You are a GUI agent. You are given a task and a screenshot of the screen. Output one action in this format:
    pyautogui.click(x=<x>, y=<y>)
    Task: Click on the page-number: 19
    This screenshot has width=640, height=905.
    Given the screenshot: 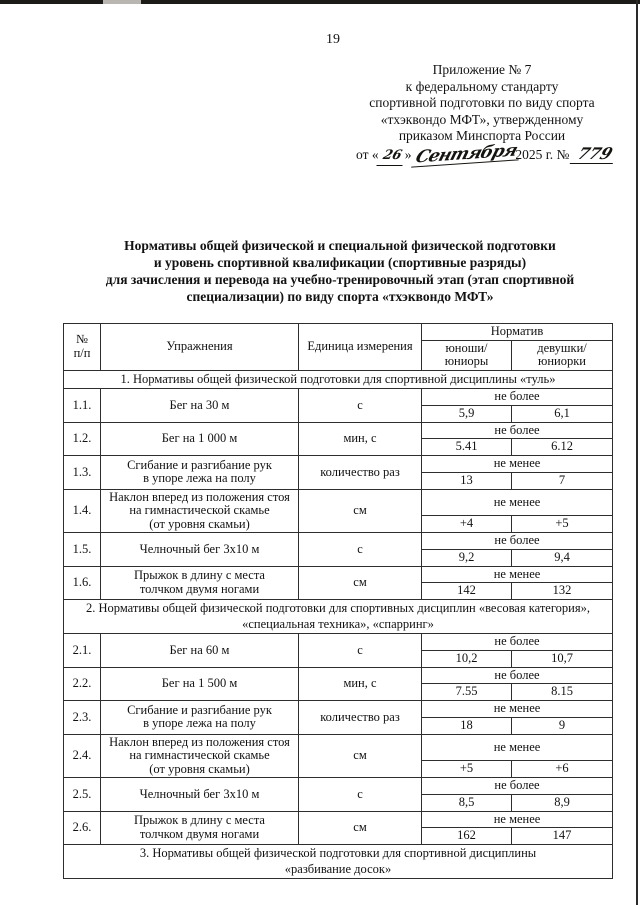 What is the action you would take?
    pyautogui.click(x=333, y=39)
    